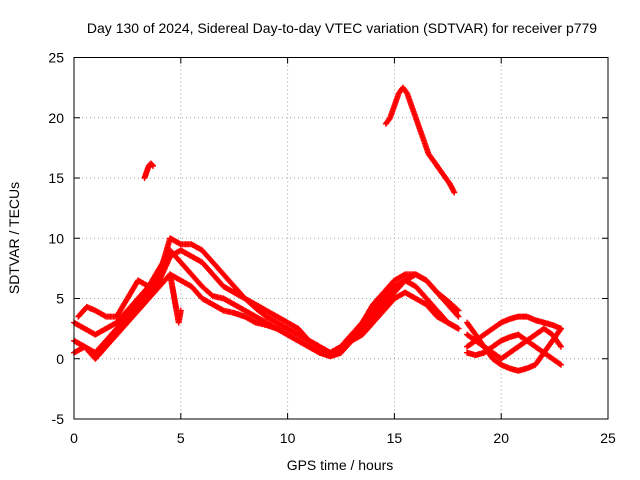 The width and height of the screenshot is (640, 480). What do you see at coordinates (14, 238) in the screenshot?
I see `y-axis-title: SDTVAR / TECUs` at bounding box center [14, 238].